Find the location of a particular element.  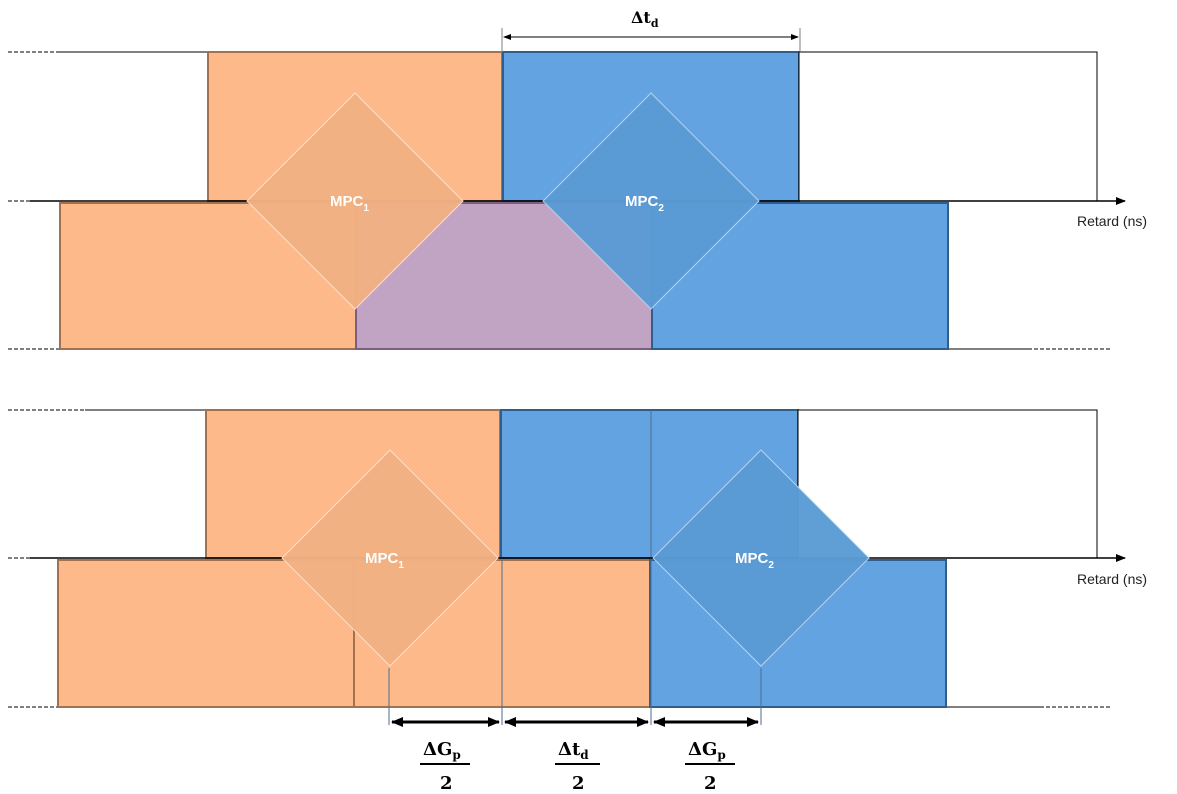

orange-block is located at coordinates (206, 633).